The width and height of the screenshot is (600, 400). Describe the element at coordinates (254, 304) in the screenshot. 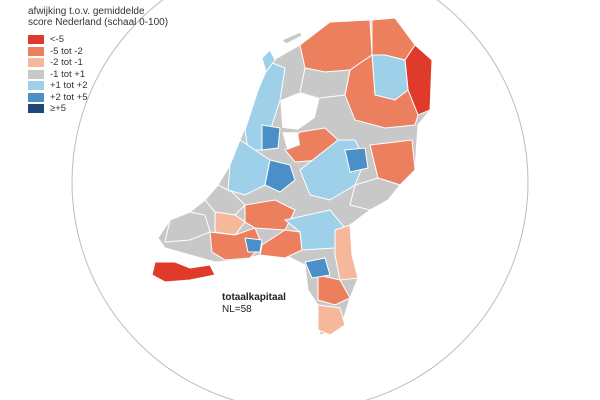

I see `map-caption: totaalkapitaal NL=58` at that location.